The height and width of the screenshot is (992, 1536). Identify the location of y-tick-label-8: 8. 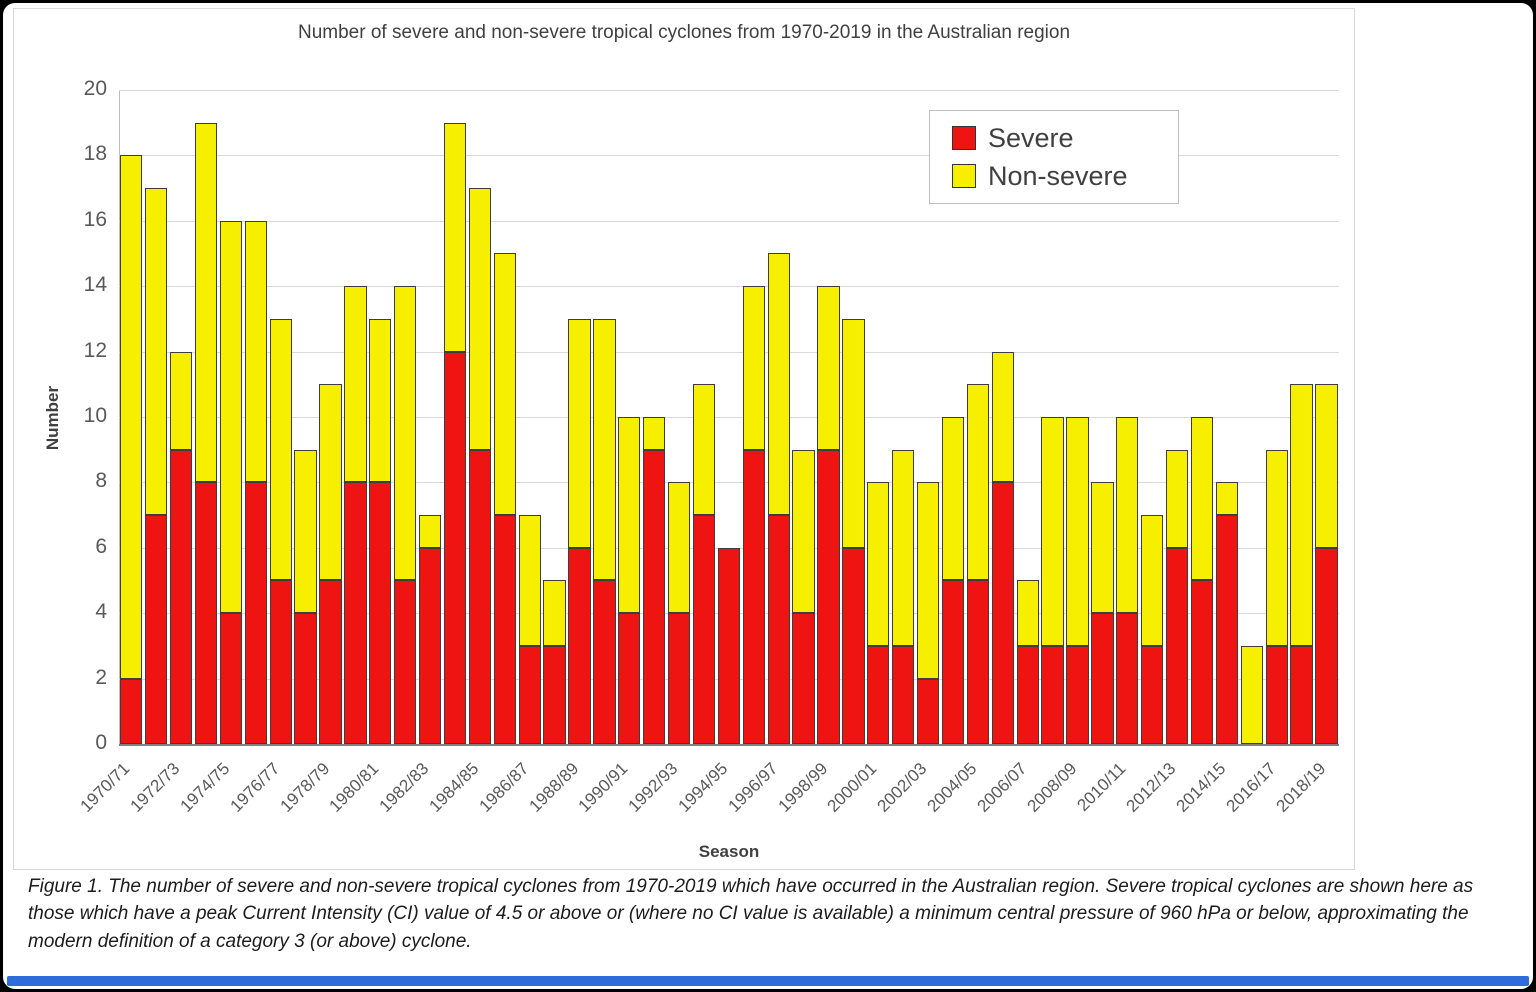
(101, 481).